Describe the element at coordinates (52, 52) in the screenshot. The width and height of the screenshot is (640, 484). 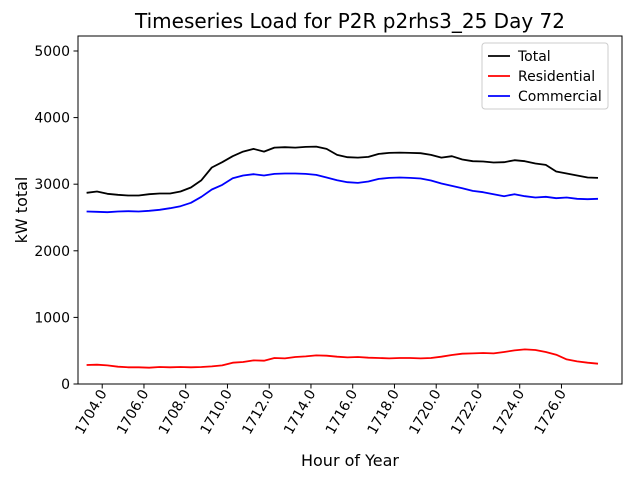
I see `y-tick-label: 5000` at that location.